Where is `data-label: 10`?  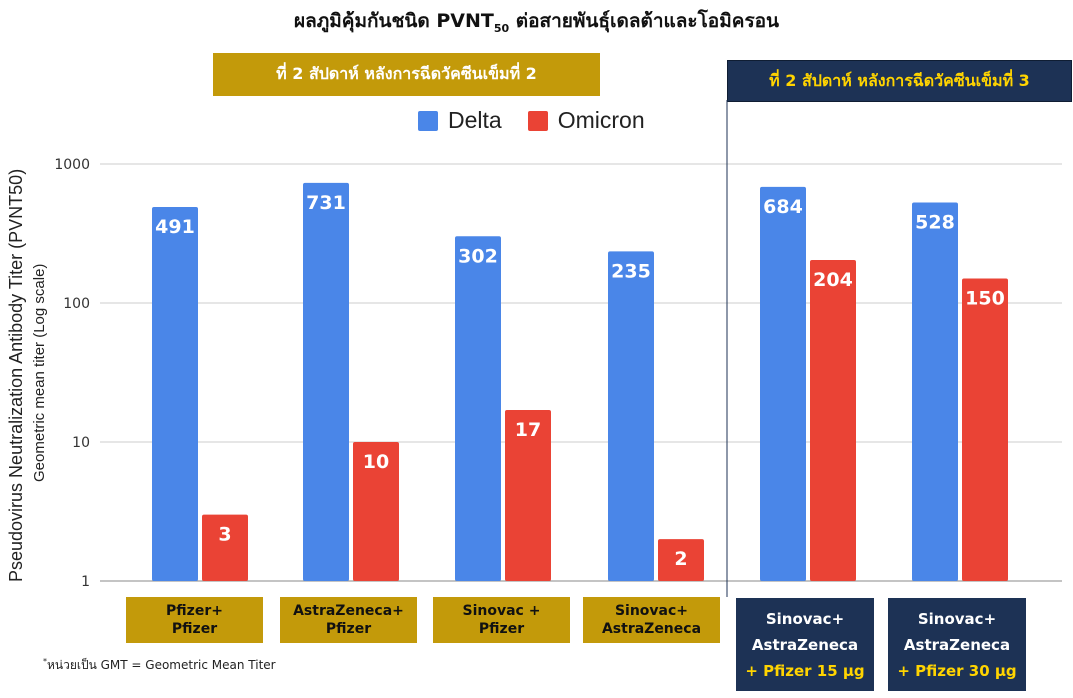
data-label: 10 is located at coordinates (376, 462).